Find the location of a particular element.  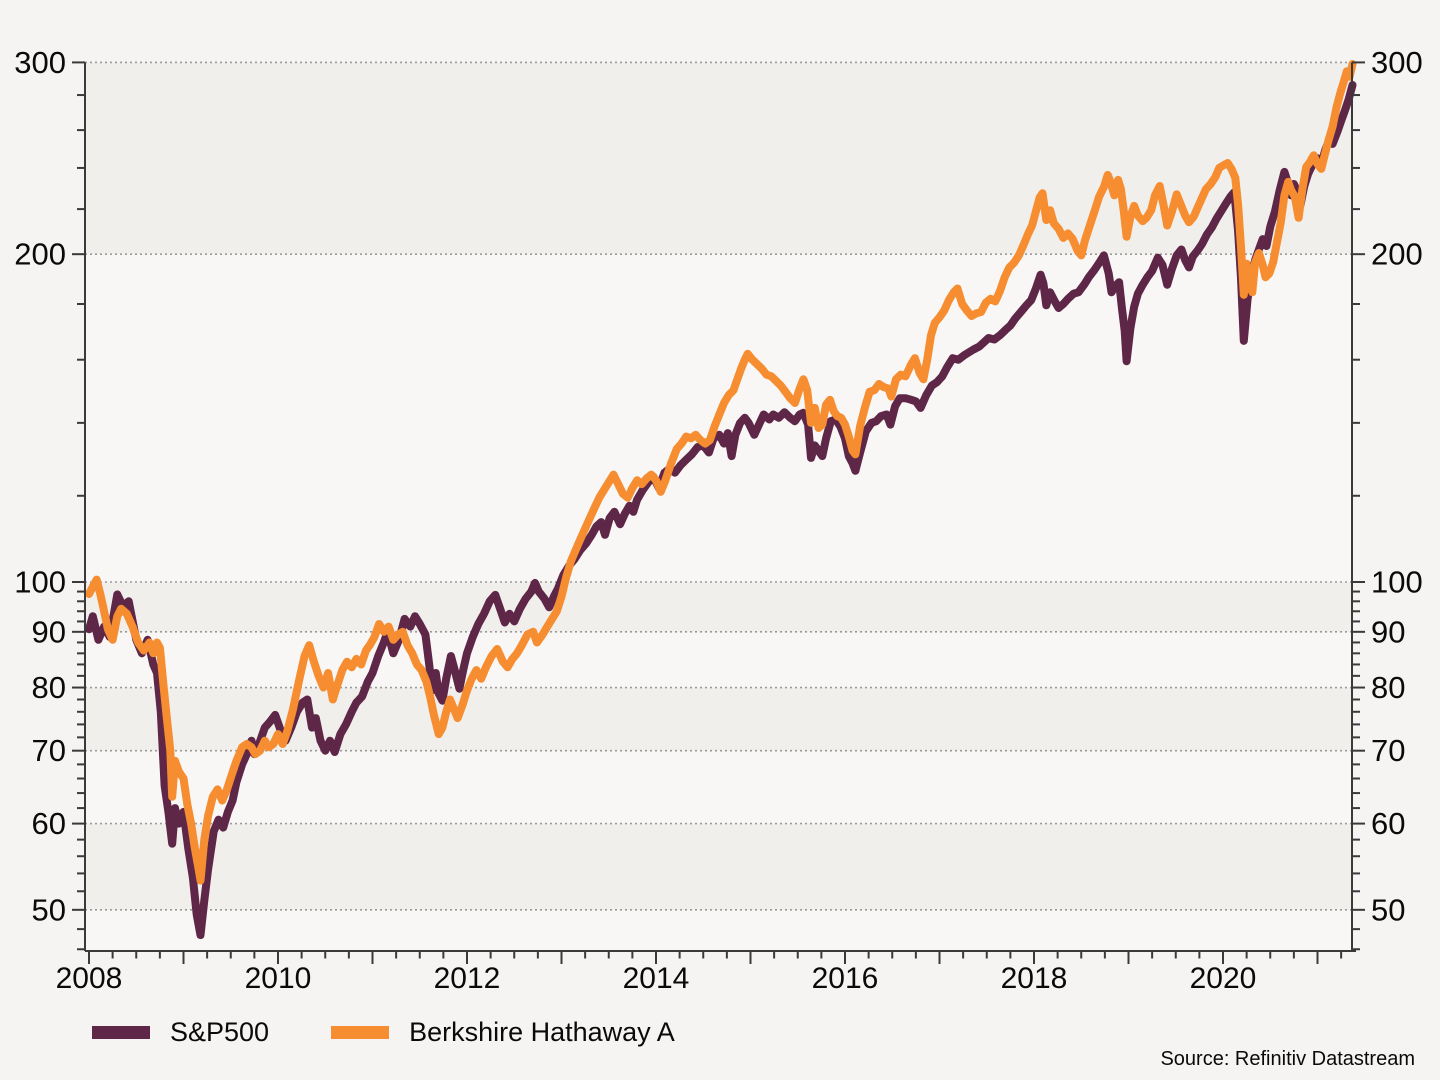

x-tick-label-2014: 2014 is located at coordinates (656, 978).